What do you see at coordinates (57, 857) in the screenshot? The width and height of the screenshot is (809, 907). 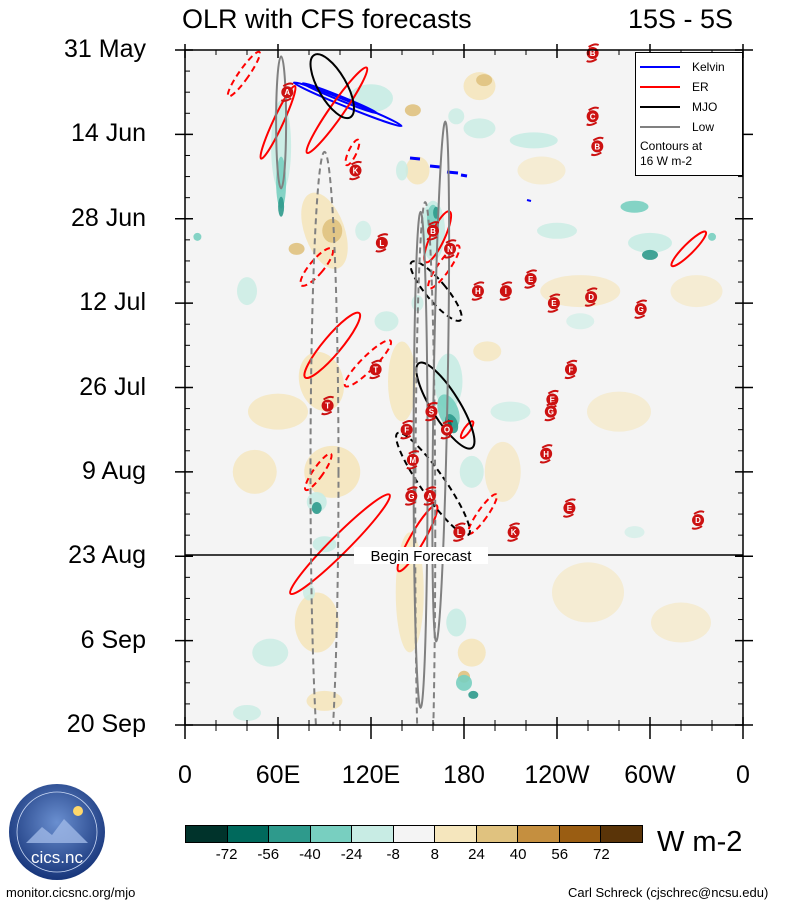 I see `logo-text: cics.nc` at bounding box center [57, 857].